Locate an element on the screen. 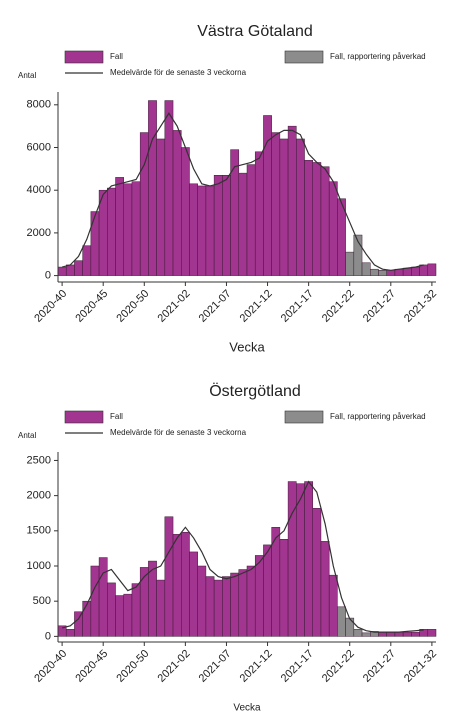 The image size is (454, 711). y-tick-label: 8000 is located at coordinates (39, 105).